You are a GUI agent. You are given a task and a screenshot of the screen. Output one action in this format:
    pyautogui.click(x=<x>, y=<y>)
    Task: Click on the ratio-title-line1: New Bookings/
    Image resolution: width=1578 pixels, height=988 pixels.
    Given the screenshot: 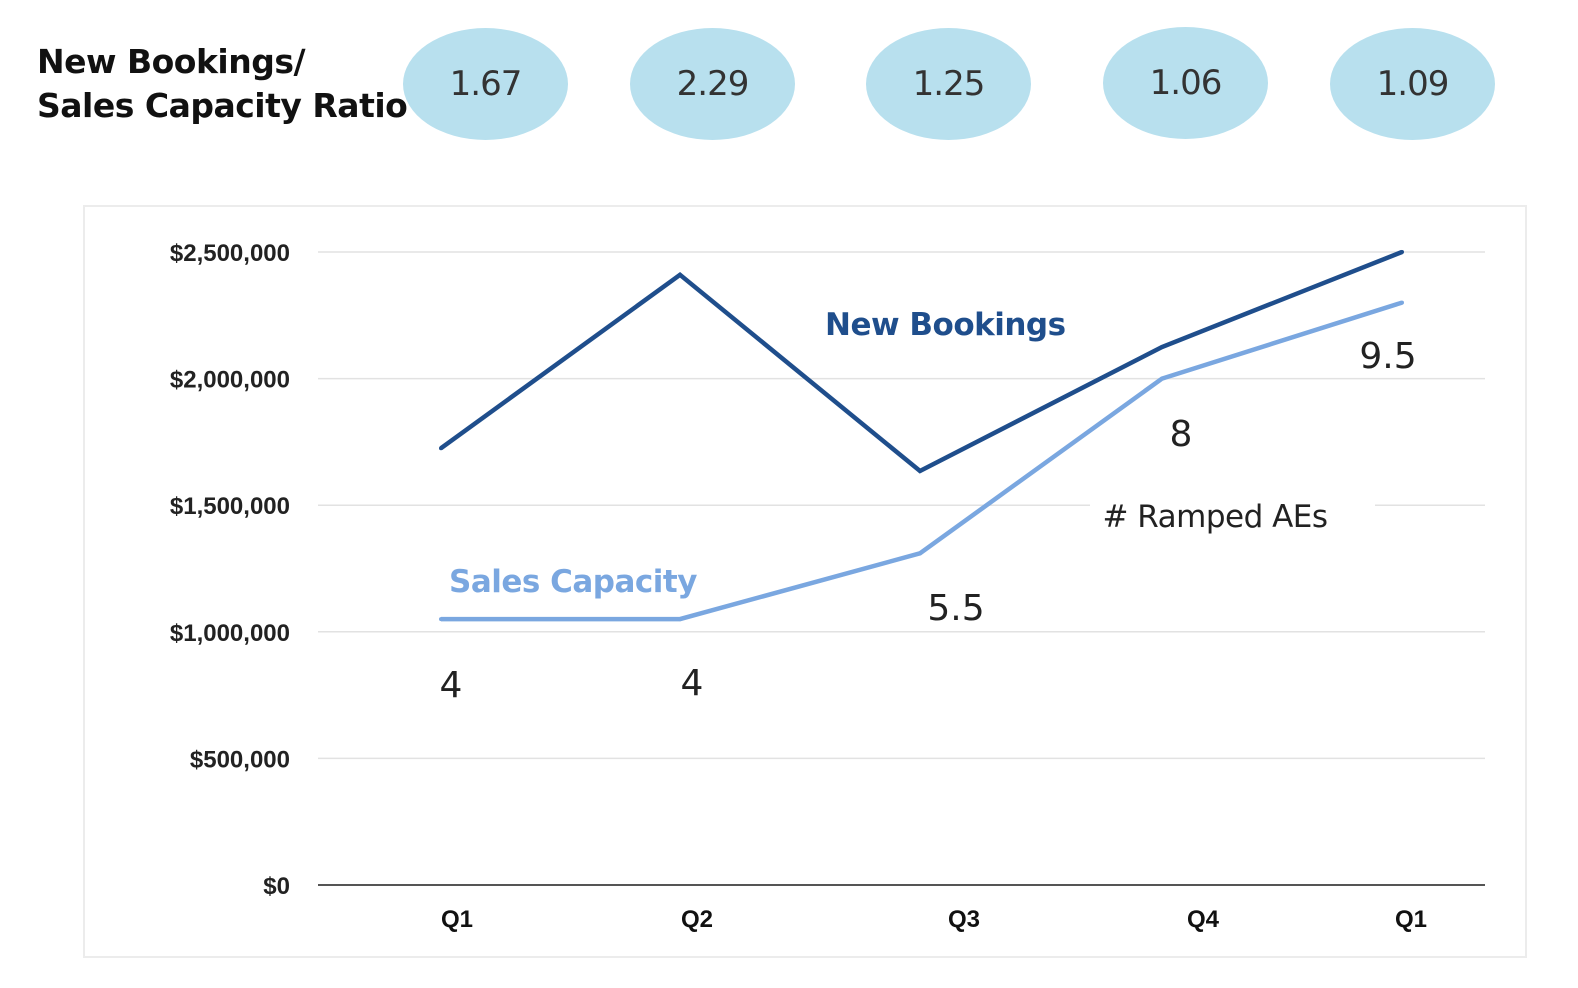 What is the action you would take?
    pyautogui.click(x=171, y=61)
    